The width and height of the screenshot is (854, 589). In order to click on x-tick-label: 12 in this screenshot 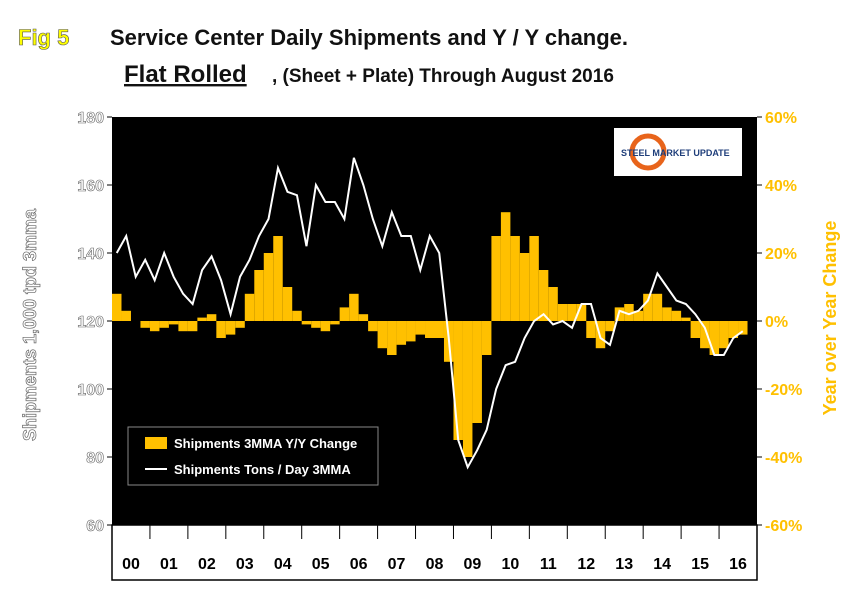, I will do `click(586, 564)`.